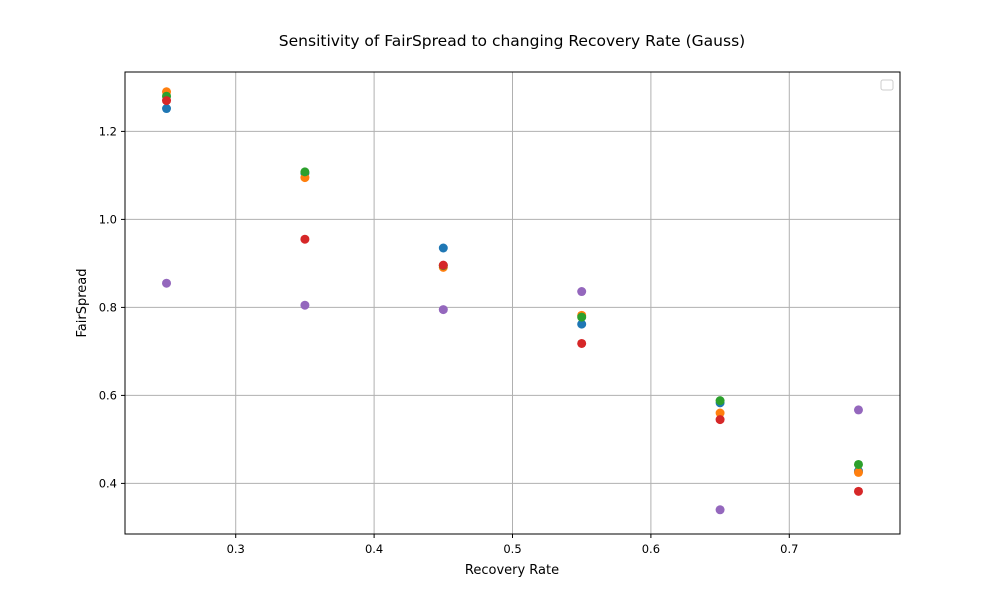 The image size is (1000, 600). What do you see at coordinates (887, 85) in the screenshot?
I see `legend-box` at bounding box center [887, 85].